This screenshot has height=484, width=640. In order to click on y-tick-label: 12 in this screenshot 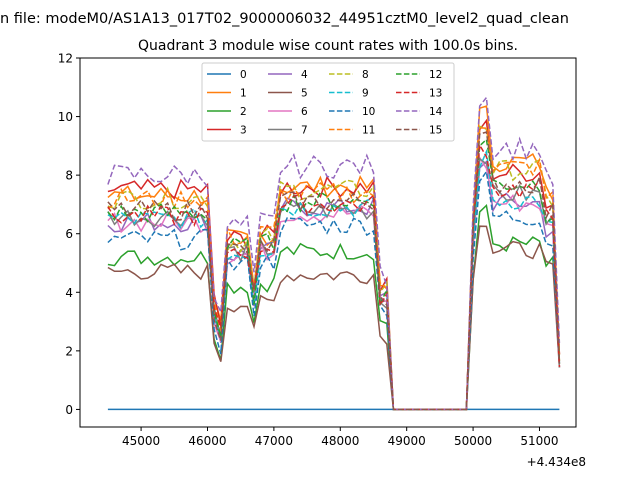, I will do `click(65, 59)`.